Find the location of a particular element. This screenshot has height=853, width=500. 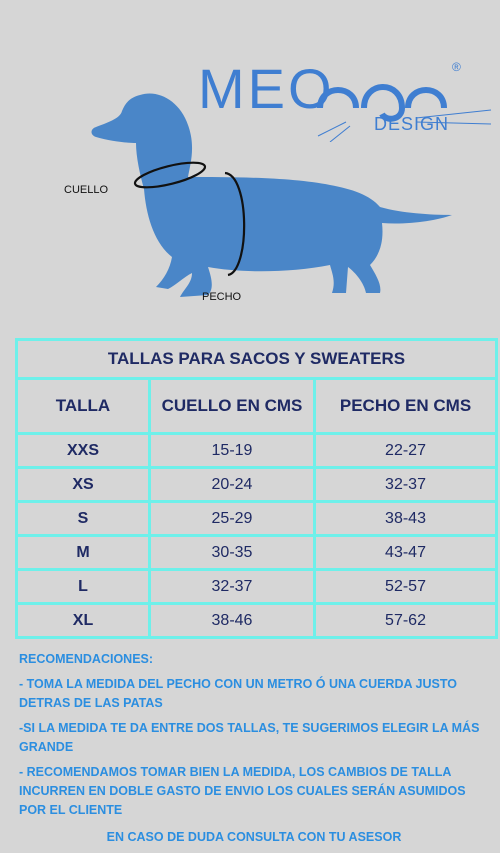

neck-cell: 25-29 is located at coordinates (232, 518).